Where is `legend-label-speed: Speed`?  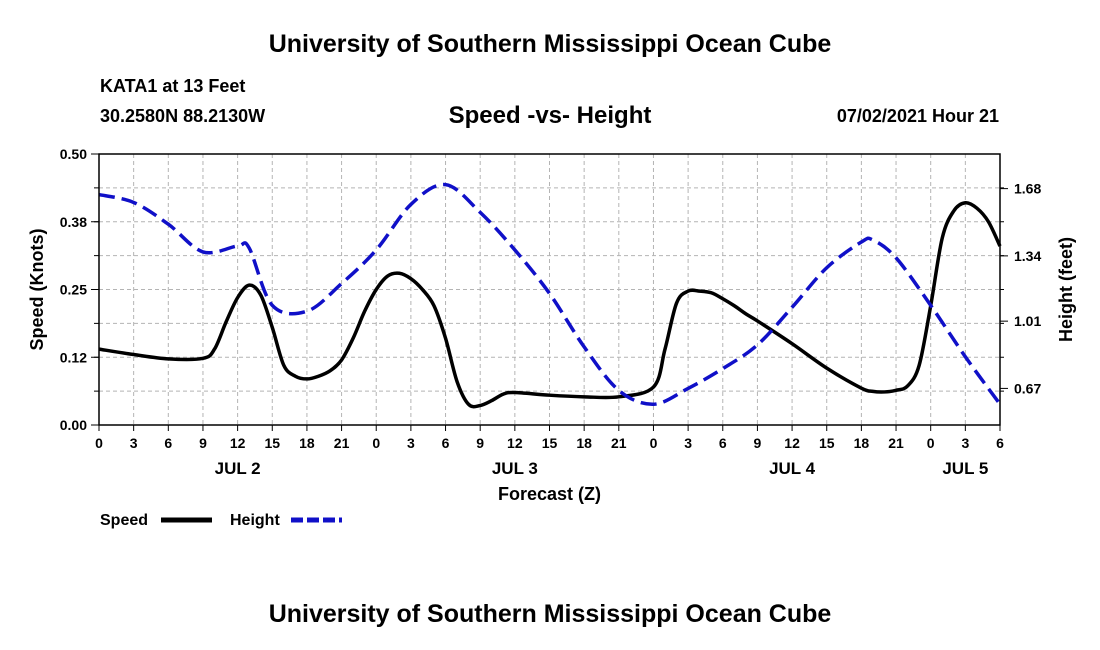
legend-label-speed: Speed is located at coordinates (124, 520).